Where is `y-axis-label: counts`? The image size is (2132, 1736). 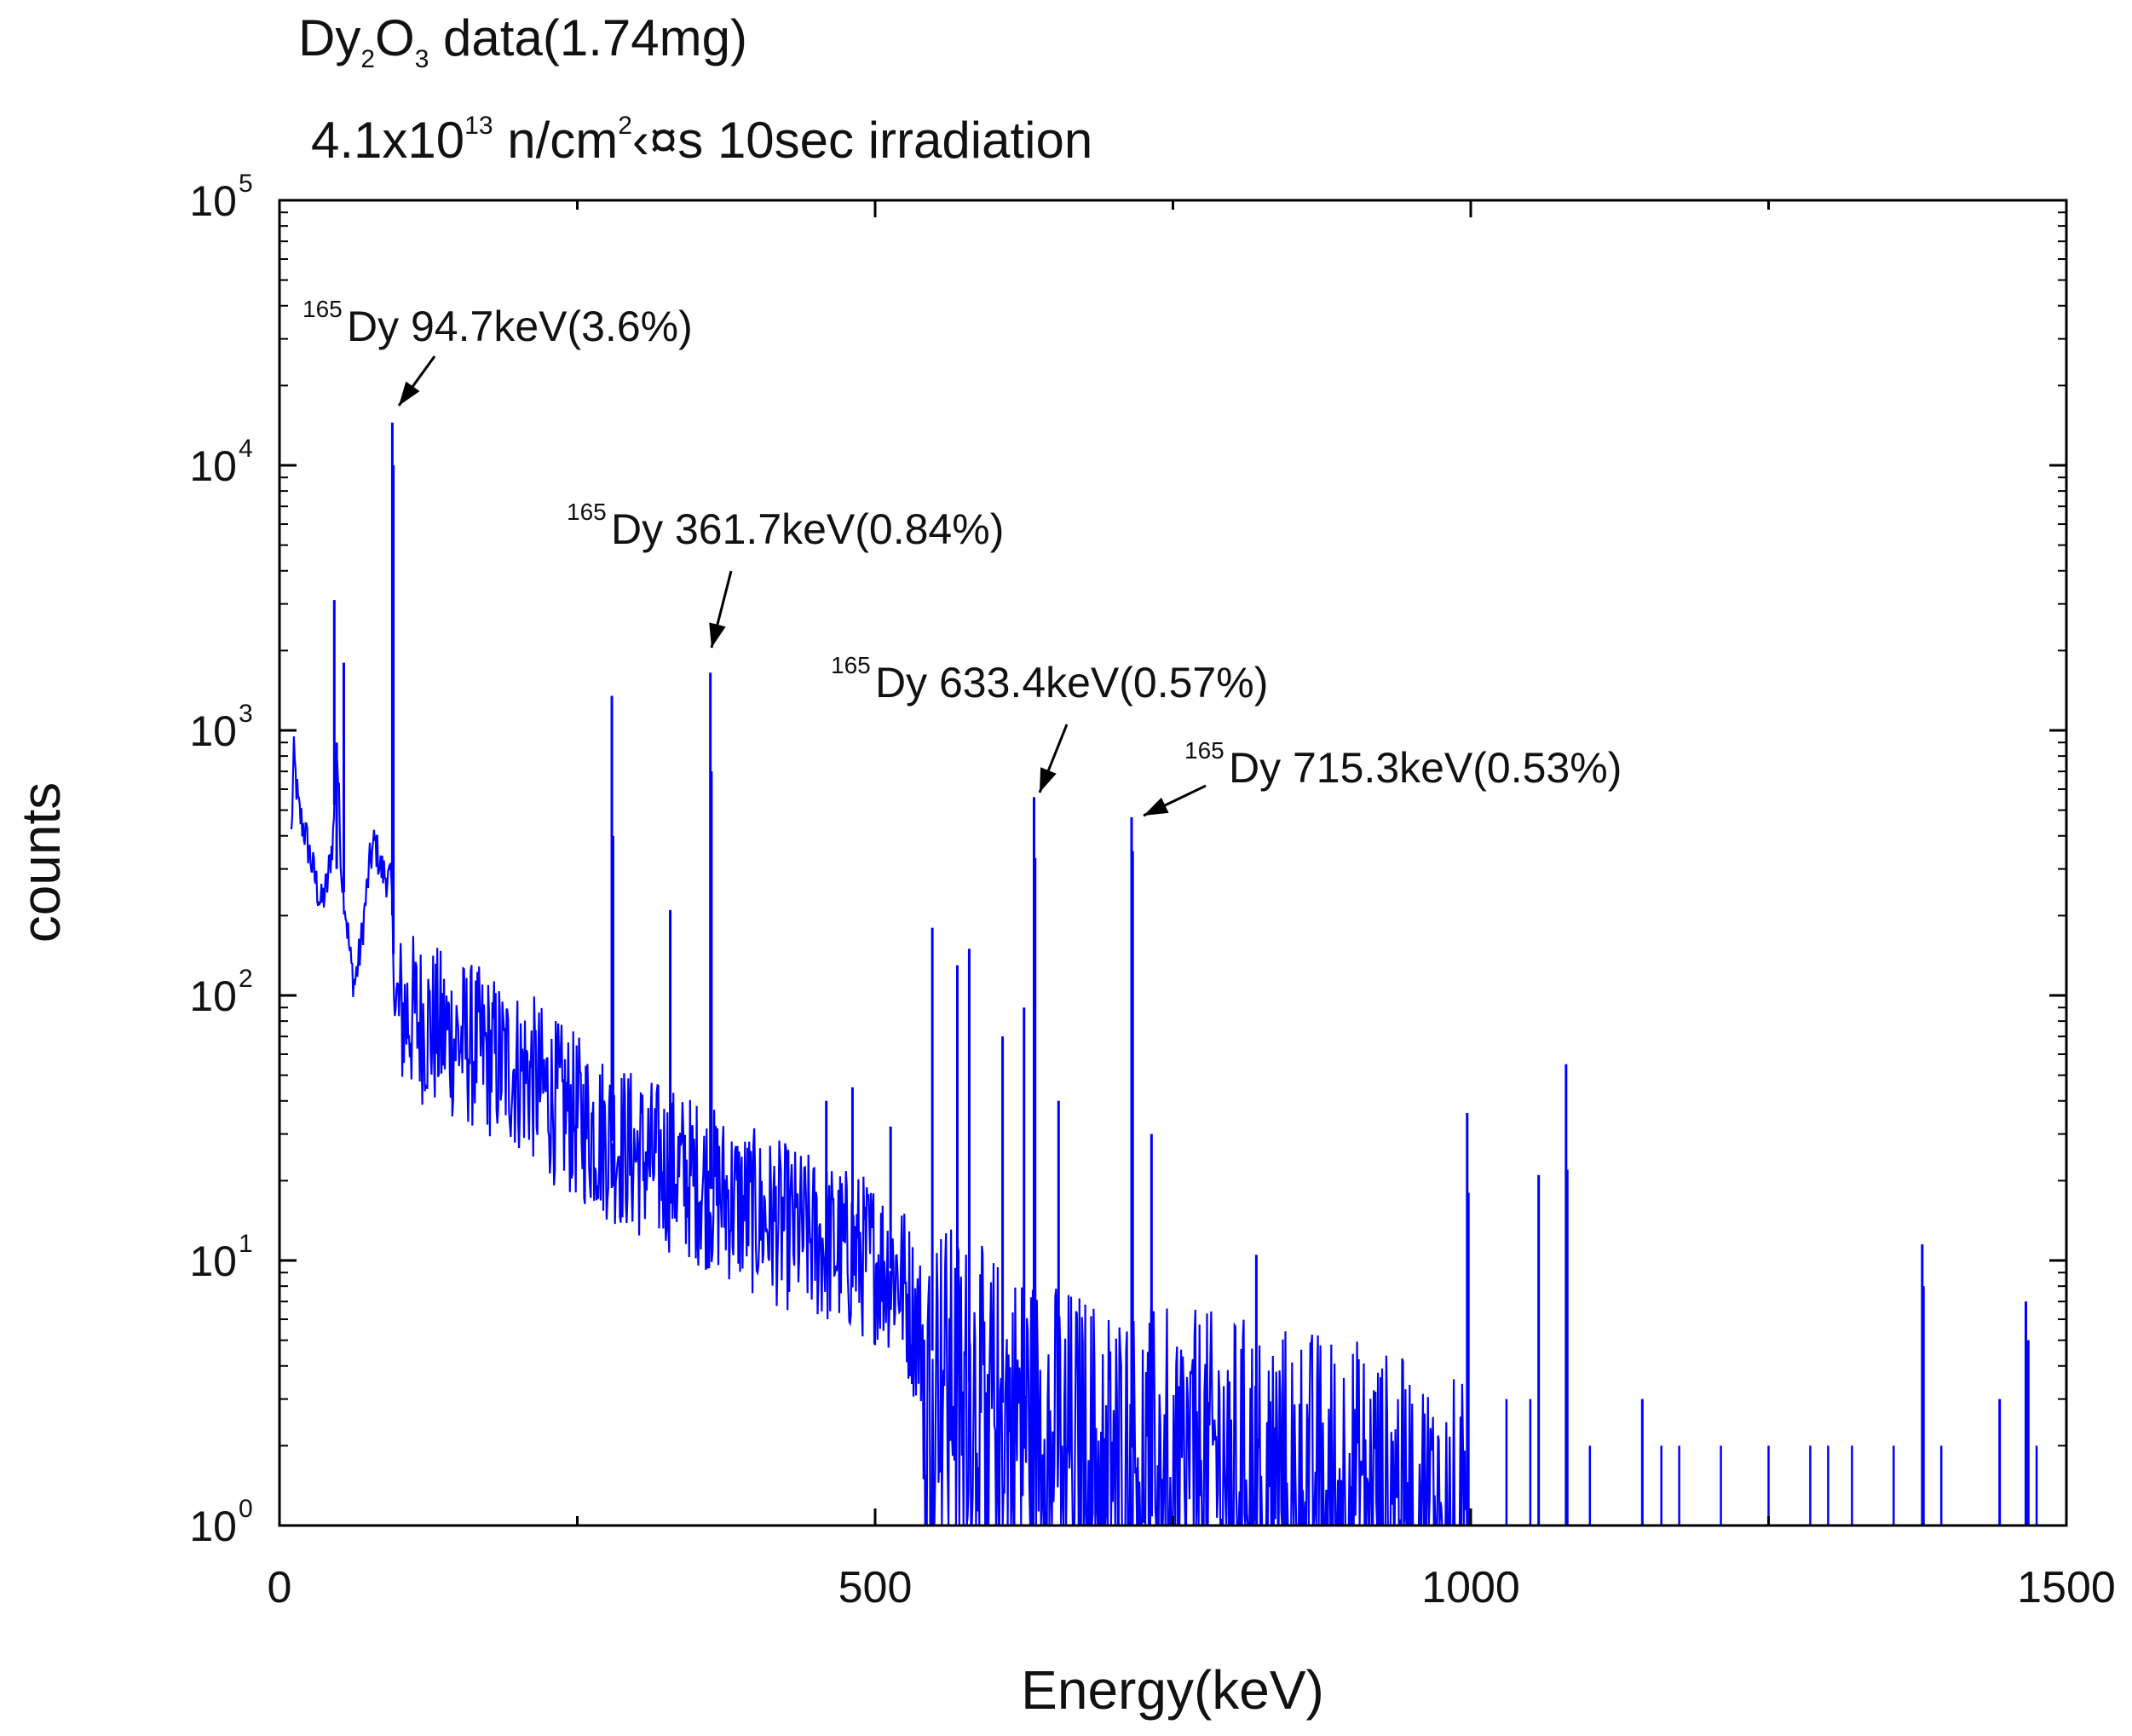
y-axis-label: counts is located at coordinates (41, 862).